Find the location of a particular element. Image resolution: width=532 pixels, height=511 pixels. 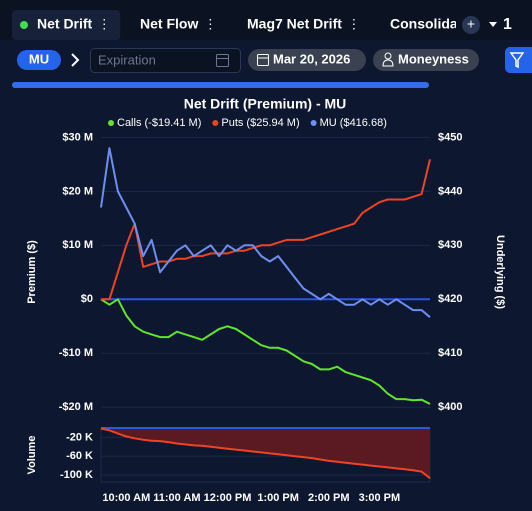

y2-tick-label: $430 is located at coordinates (450, 245).